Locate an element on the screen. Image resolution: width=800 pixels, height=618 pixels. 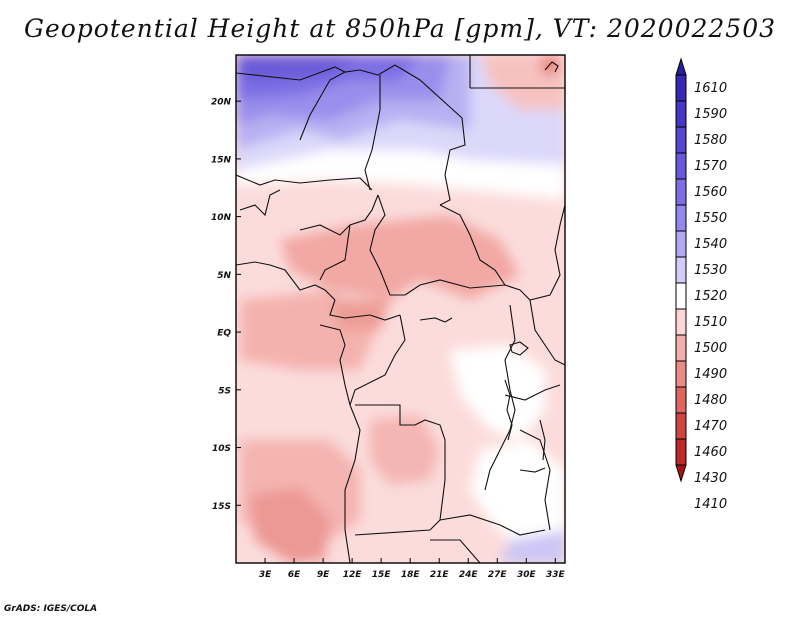
lake-victoria is located at coordinates (519, 348).